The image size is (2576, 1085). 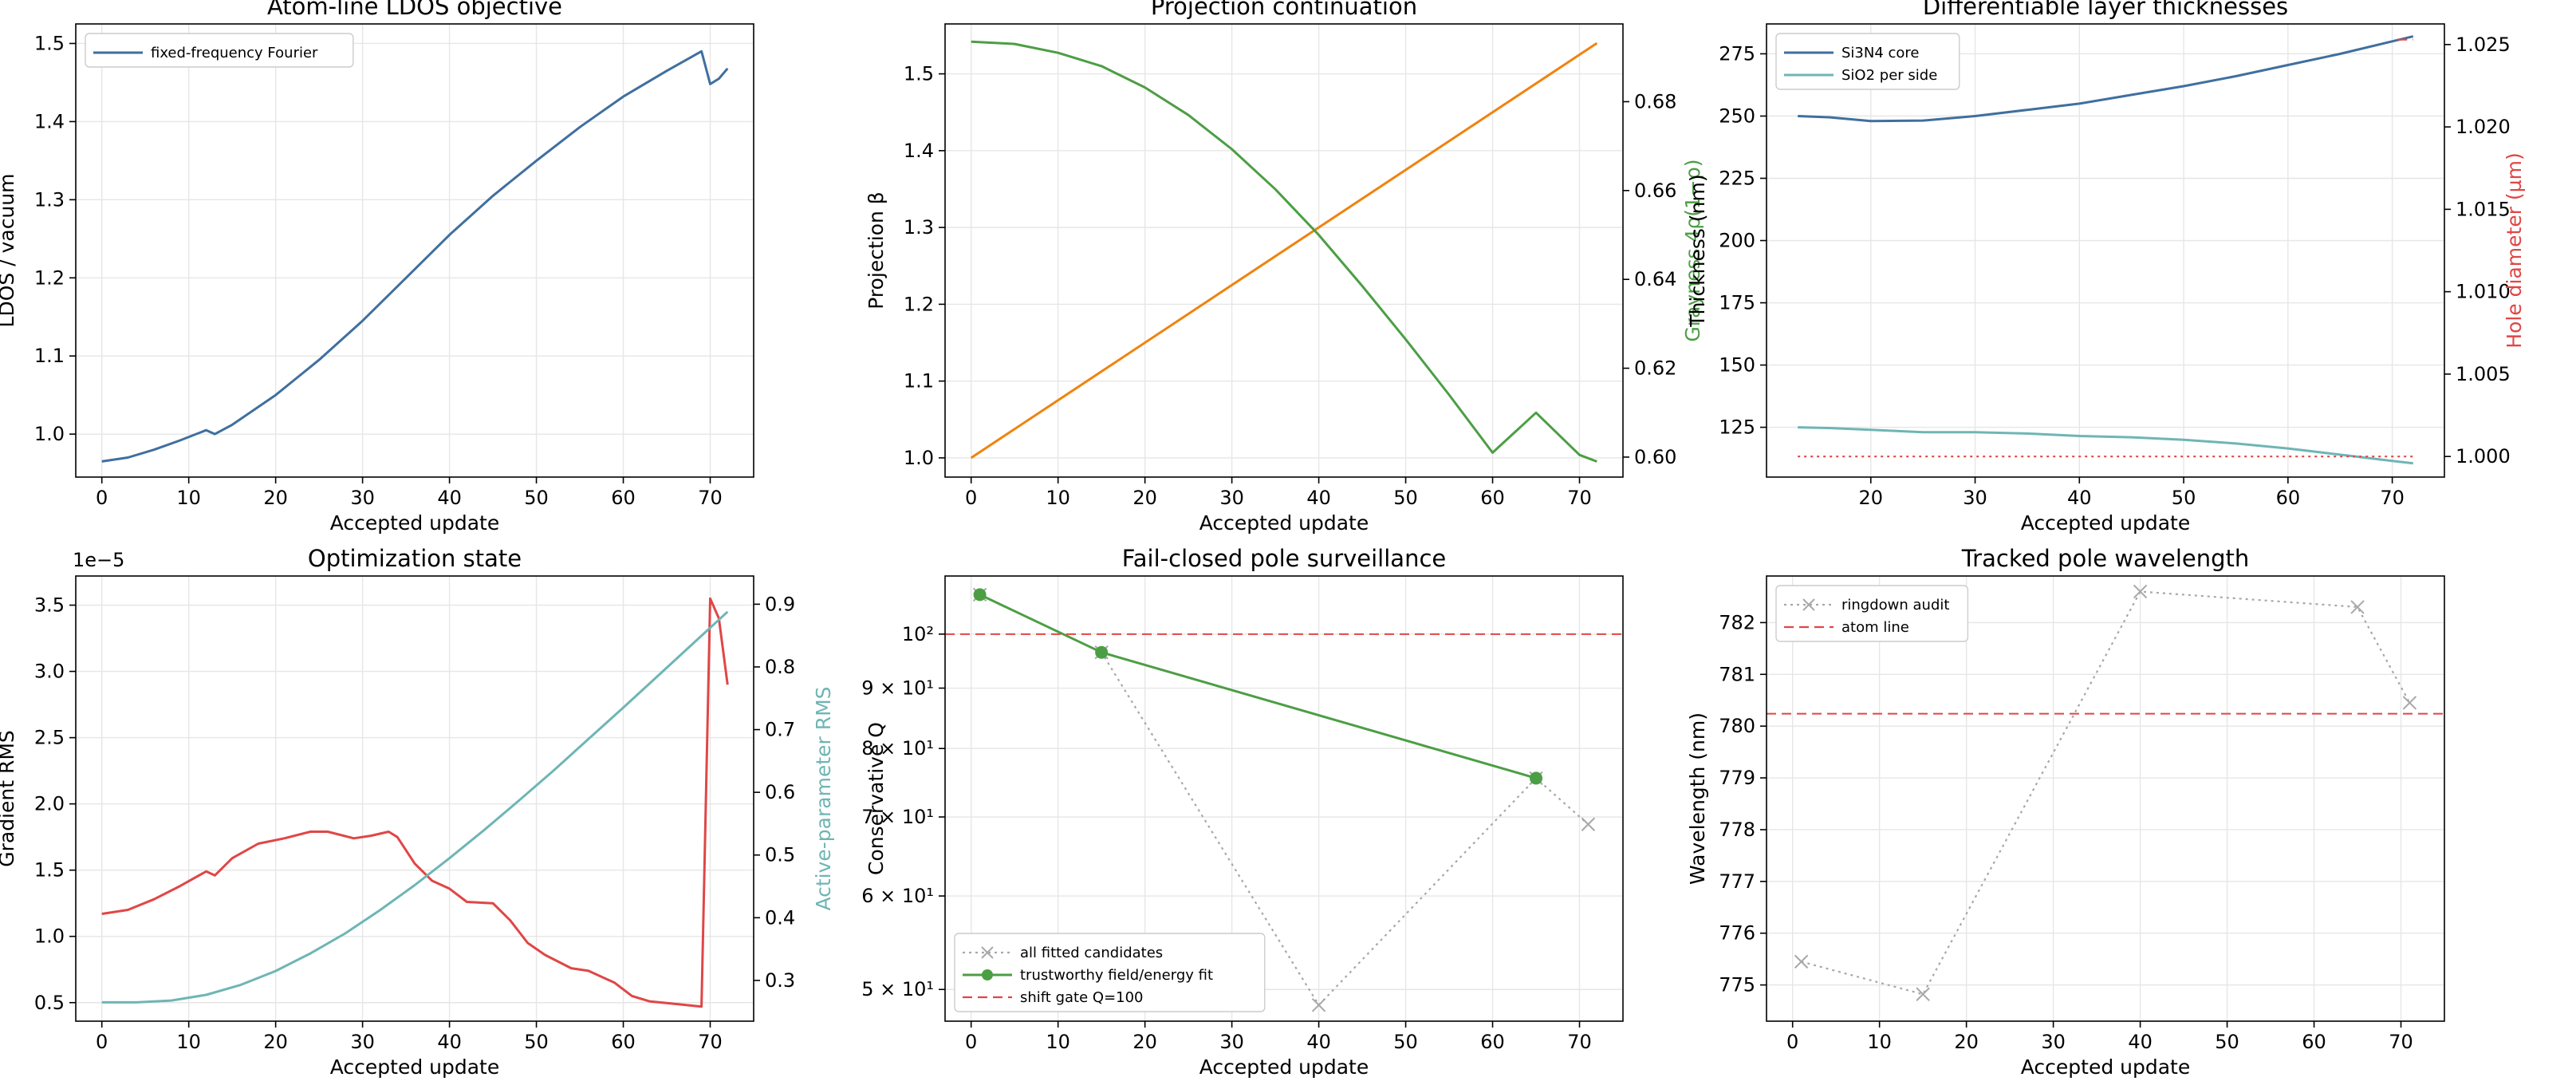 I want to click on chart-title: Atom-line LDOS objective, so click(x=414, y=10).